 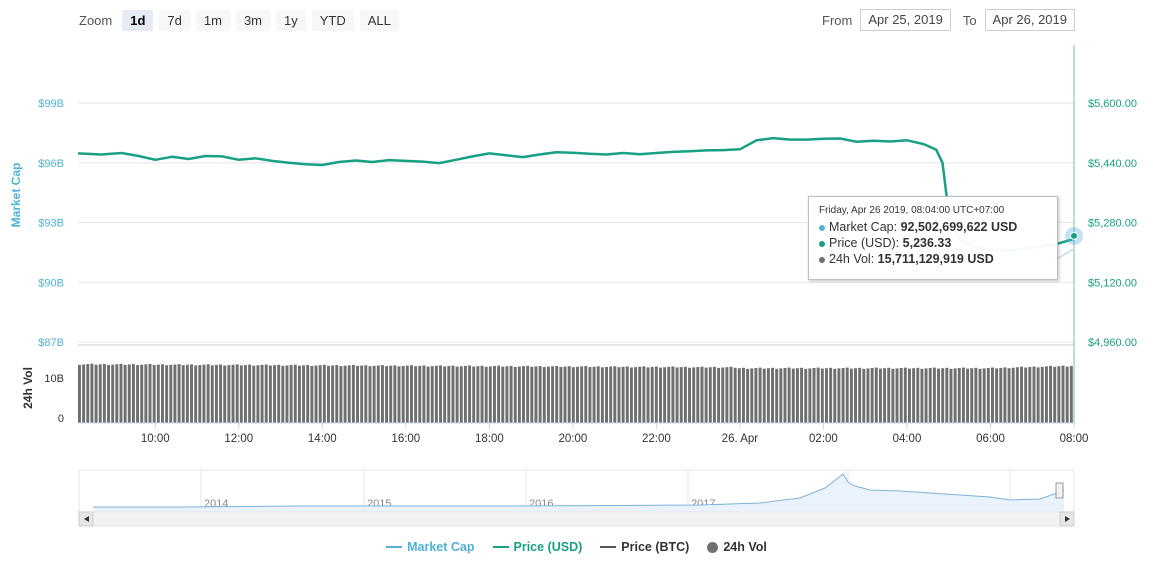 What do you see at coordinates (252, 20) in the screenshot?
I see `zoom-button-3m: 3m` at bounding box center [252, 20].